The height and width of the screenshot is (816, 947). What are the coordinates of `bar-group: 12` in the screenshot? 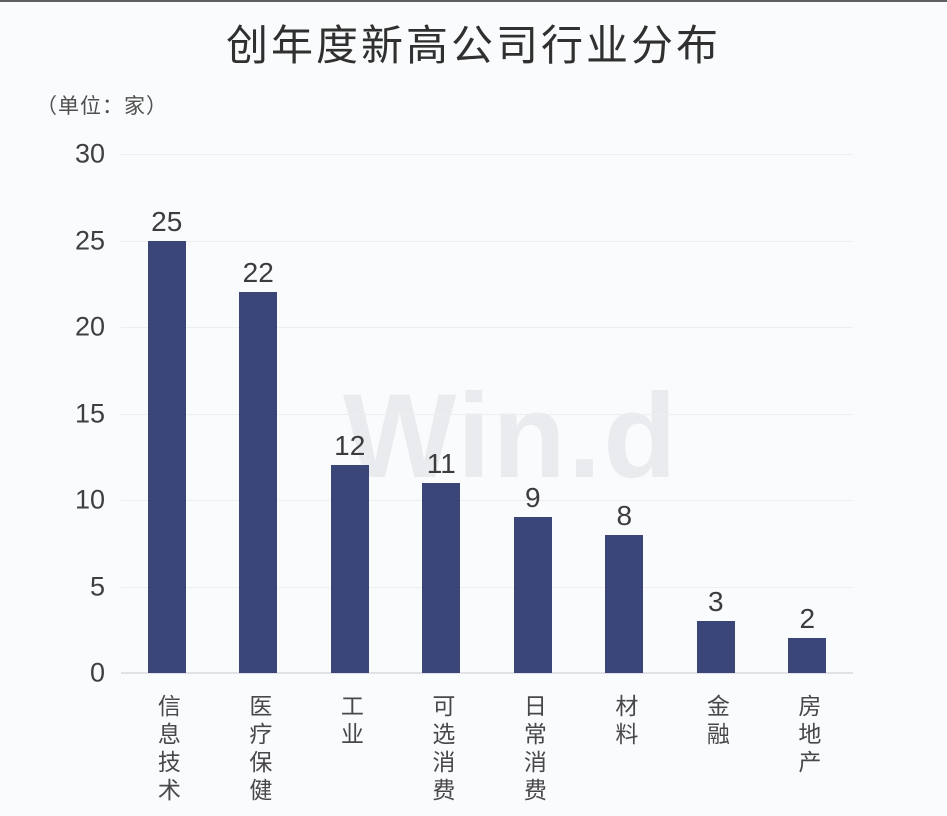 It's located at (350, 413).